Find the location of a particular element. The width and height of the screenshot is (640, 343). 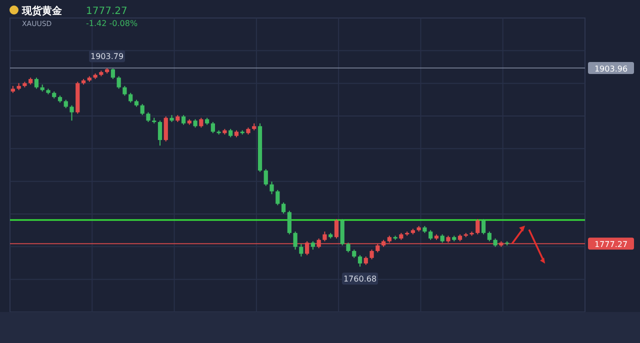

chart-title: 现货黄金 is located at coordinates (42, 11).